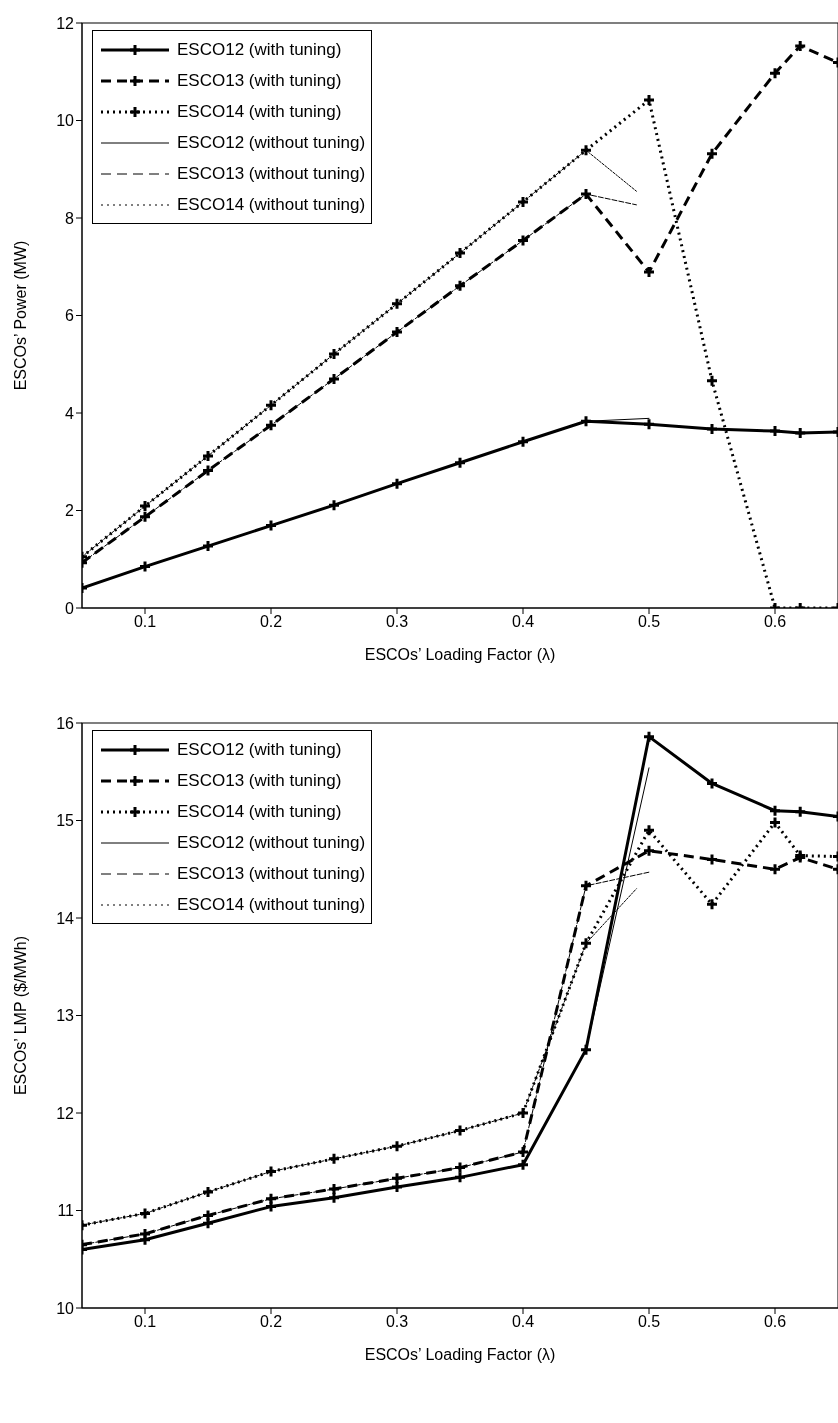 Image resolution: width=838 pixels, height=1423 pixels. Describe the element at coordinates (65, 1016) in the screenshot. I see `y-tick-label: 13` at that location.